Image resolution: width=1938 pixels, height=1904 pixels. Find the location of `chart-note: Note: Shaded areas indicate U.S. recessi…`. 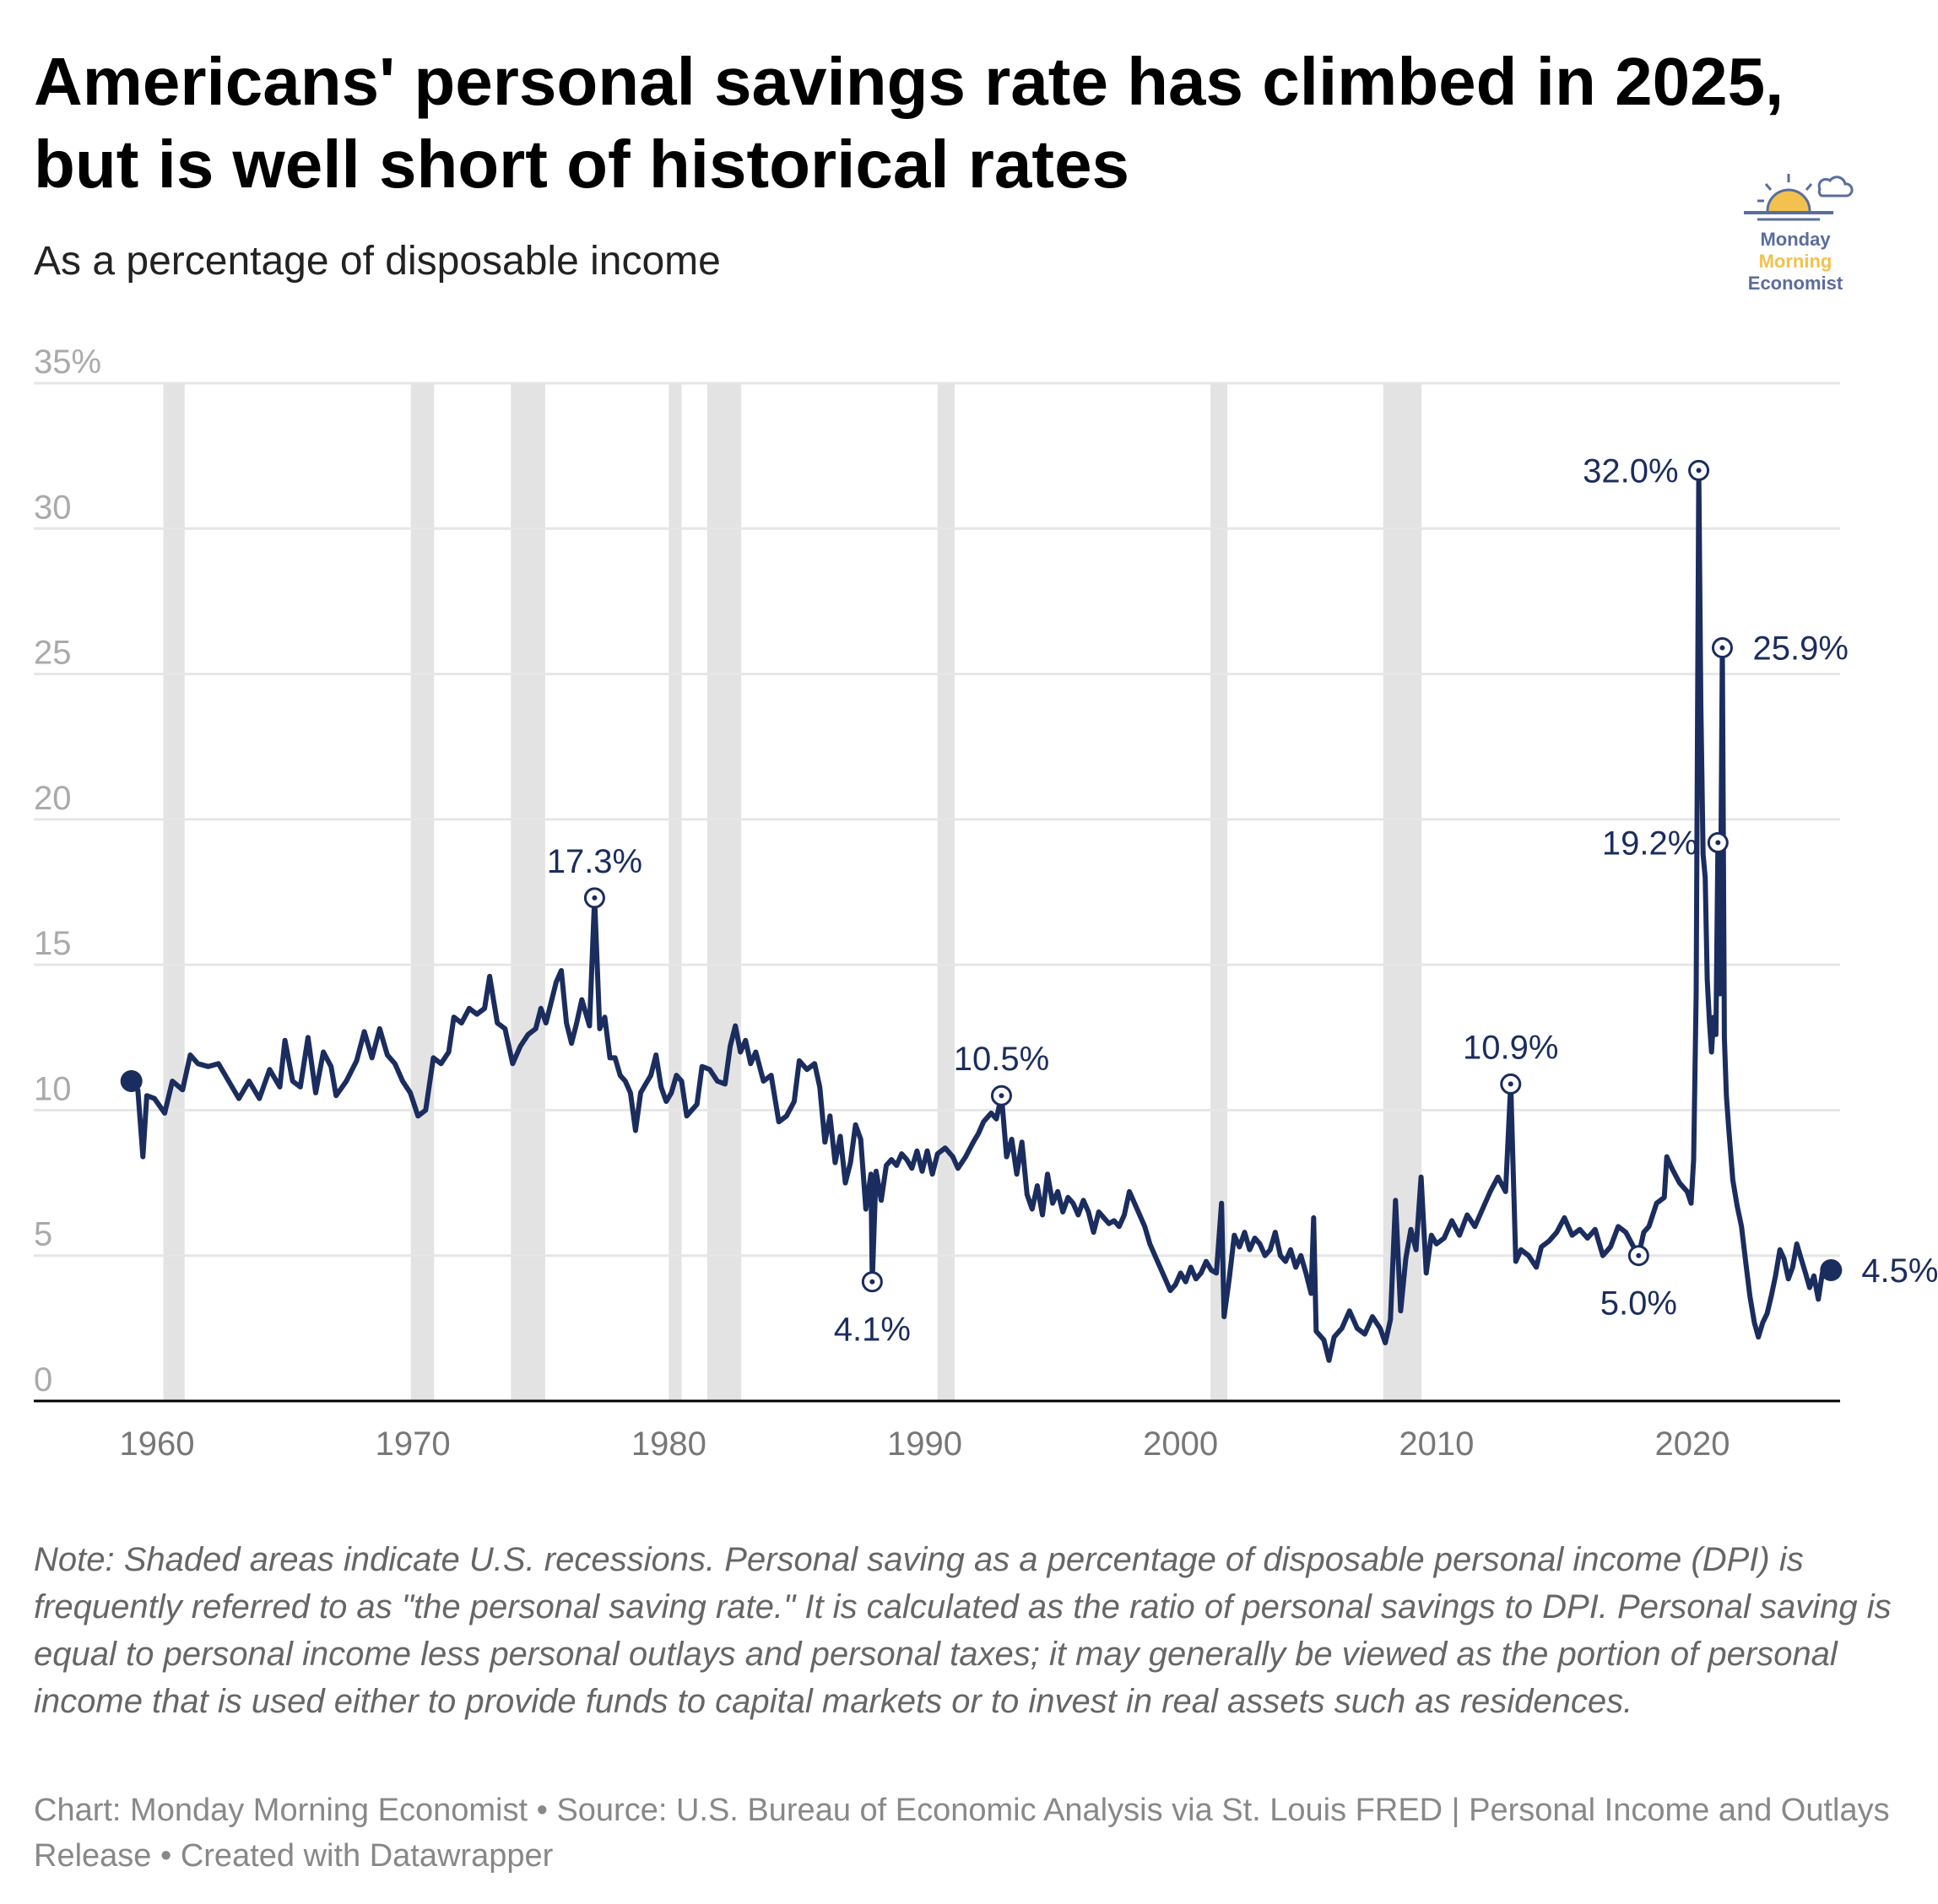

chart-note: Note: Shaded areas indicate U.S. recessi… is located at coordinates (963, 1630).